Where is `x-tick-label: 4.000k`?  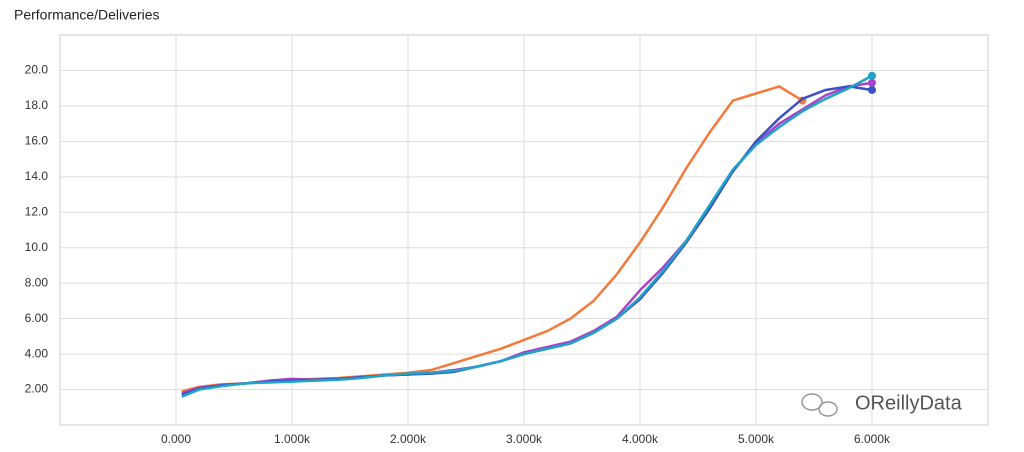 x-tick-label: 4.000k is located at coordinates (640, 439).